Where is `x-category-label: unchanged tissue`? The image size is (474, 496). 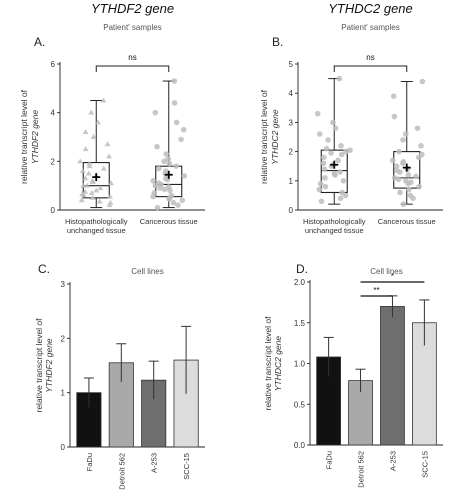
x-category-label: unchanged tissue is located at coordinates (334, 230).